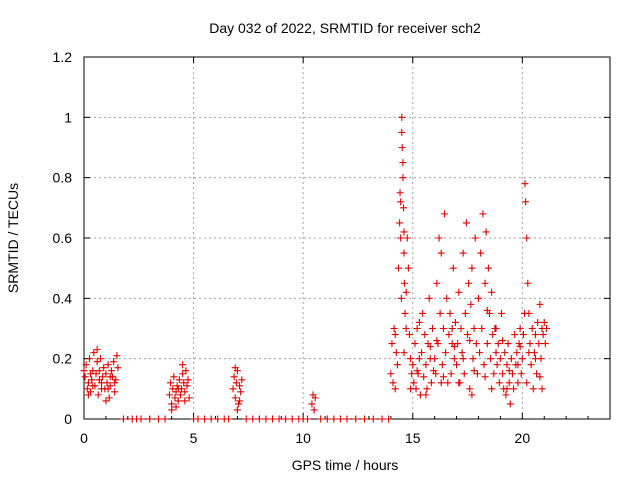  What do you see at coordinates (68, 117) in the screenshot?
I see `y-tick-label: 1` at bounding box center [68, 117].